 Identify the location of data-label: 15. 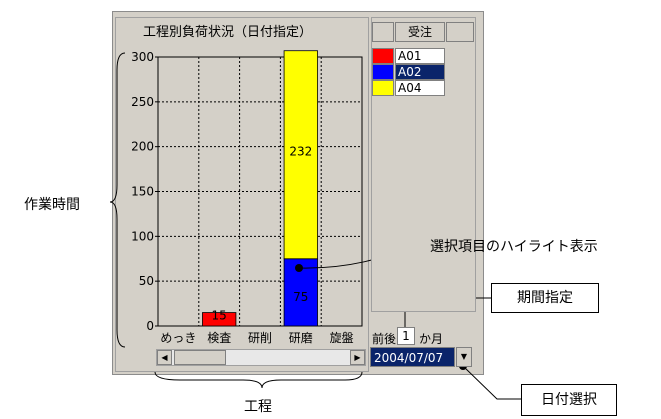
(219, 316).